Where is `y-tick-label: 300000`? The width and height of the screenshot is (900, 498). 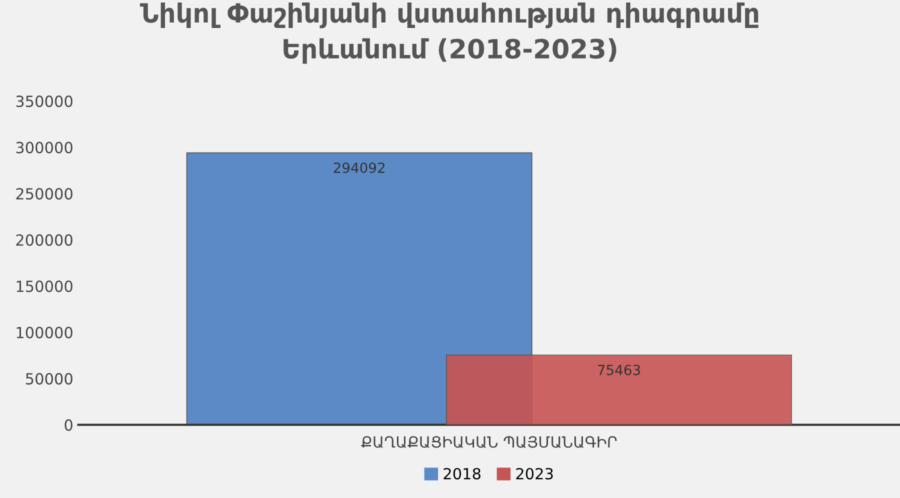
y-tick-label: 300000 is located at coordinates (44, 148).